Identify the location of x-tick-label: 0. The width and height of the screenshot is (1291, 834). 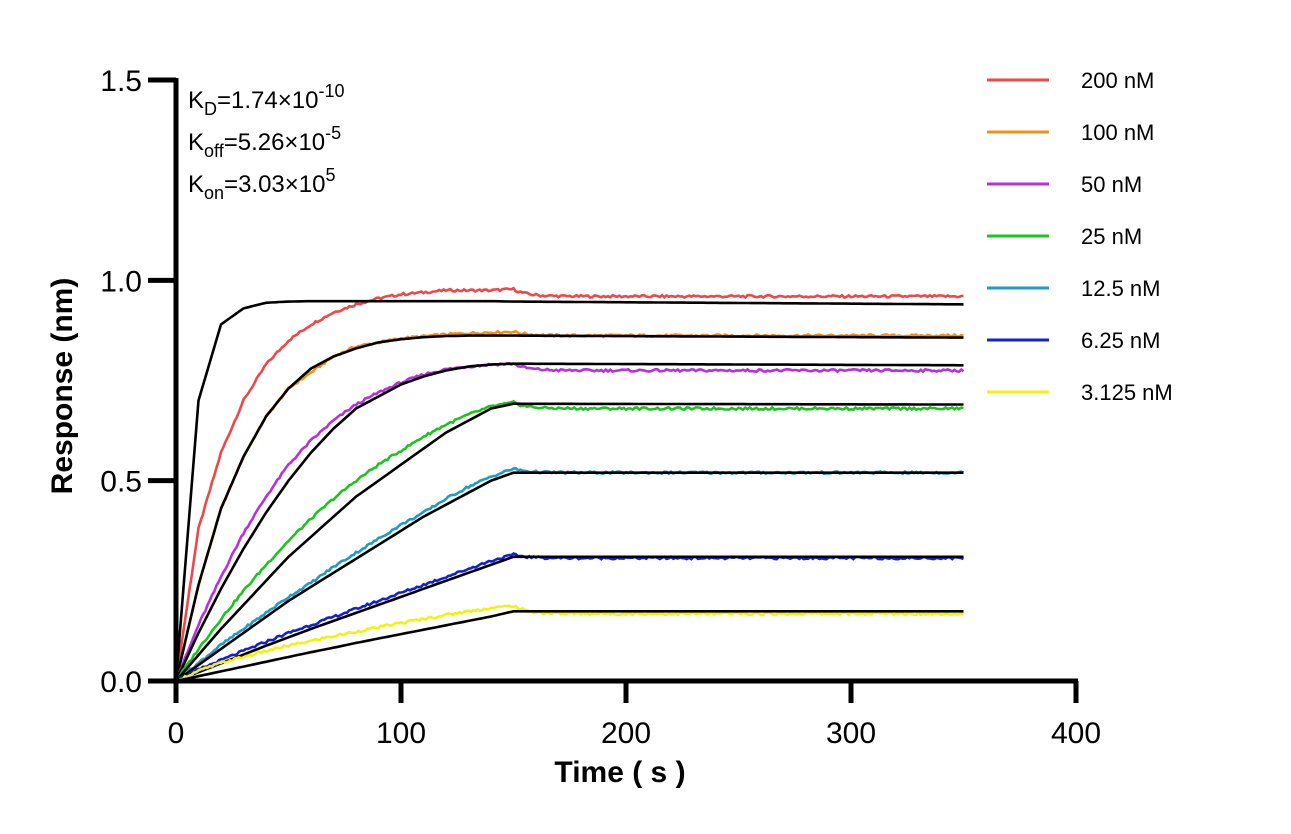
(176, 733).